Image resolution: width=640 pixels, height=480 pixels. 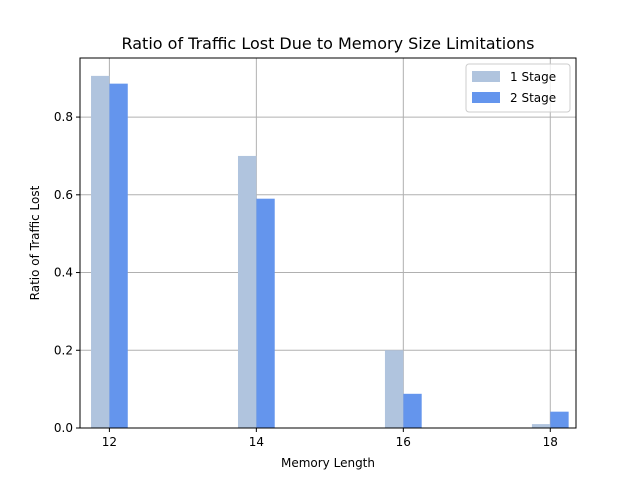 I want to click on x-tick-label: 18, so click(x=550, y=442).